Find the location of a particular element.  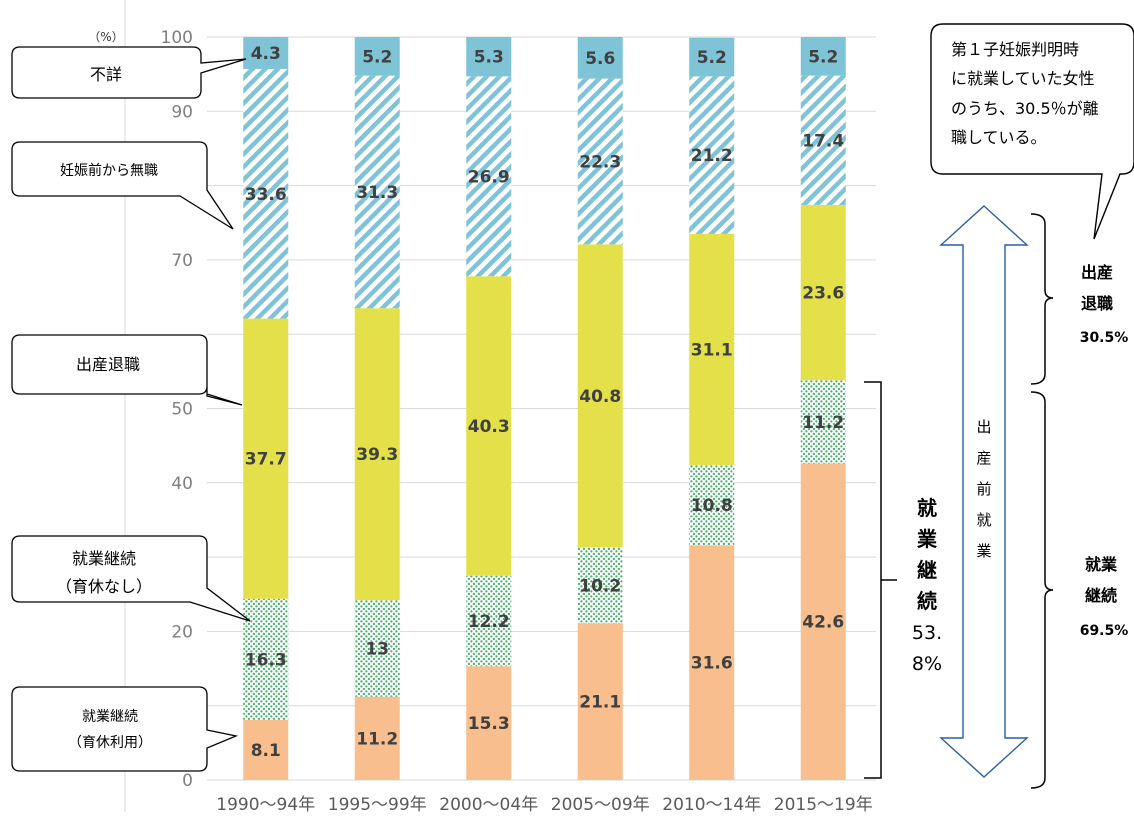

data-label: 40.3 is located at coordinates (489, 427).